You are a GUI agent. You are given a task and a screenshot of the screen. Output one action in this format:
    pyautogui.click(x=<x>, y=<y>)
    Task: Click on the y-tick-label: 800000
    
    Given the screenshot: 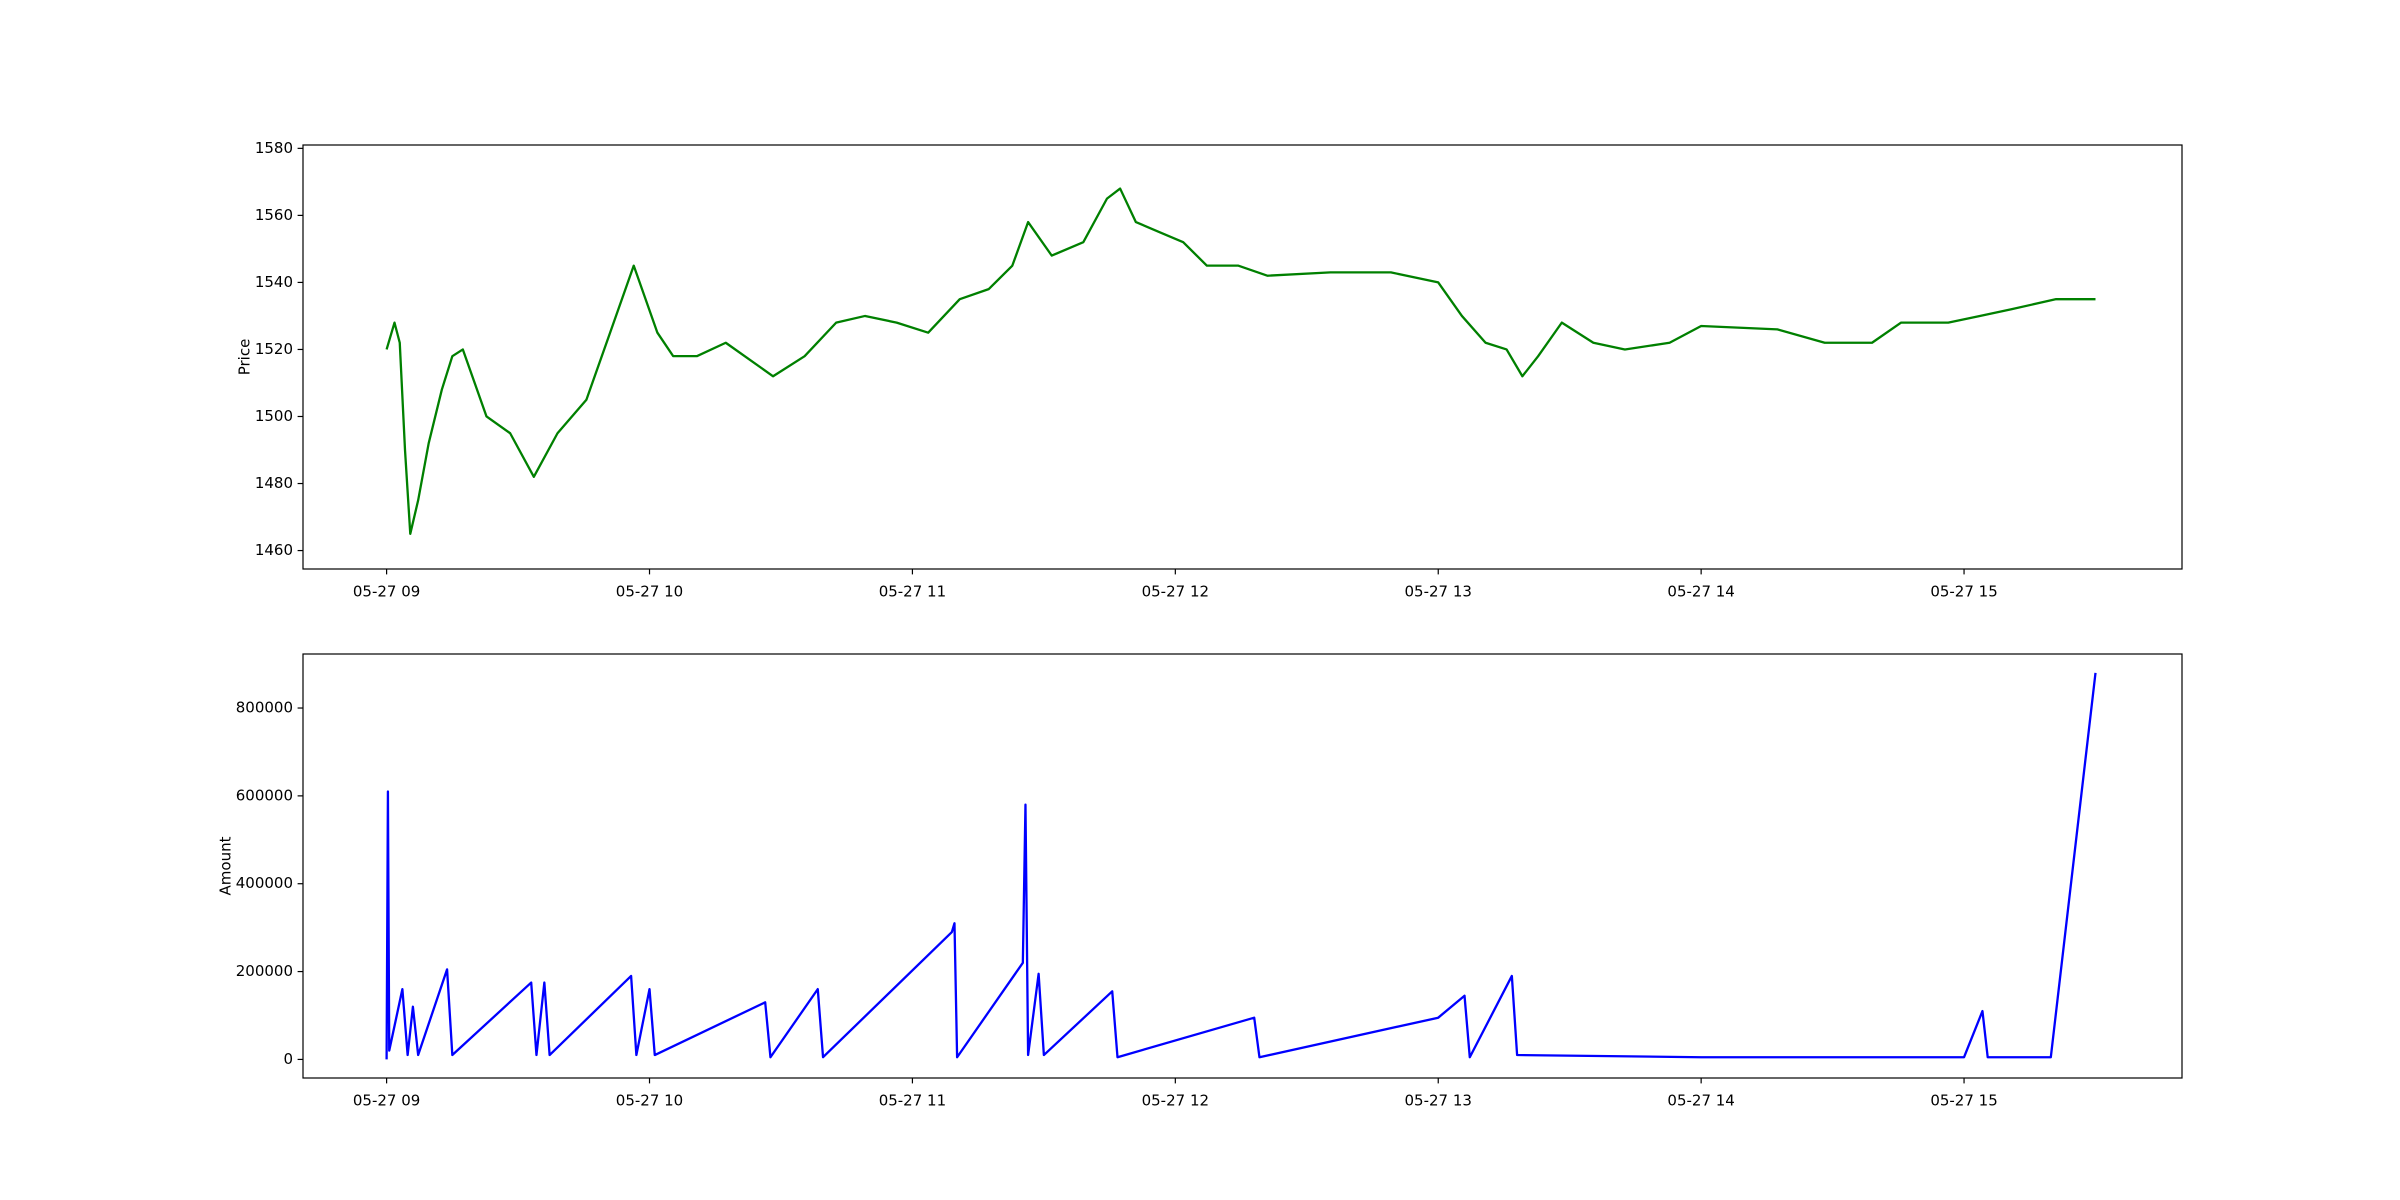 What is the action you would take?
    pyautogui.click(x=264, y=708)
    